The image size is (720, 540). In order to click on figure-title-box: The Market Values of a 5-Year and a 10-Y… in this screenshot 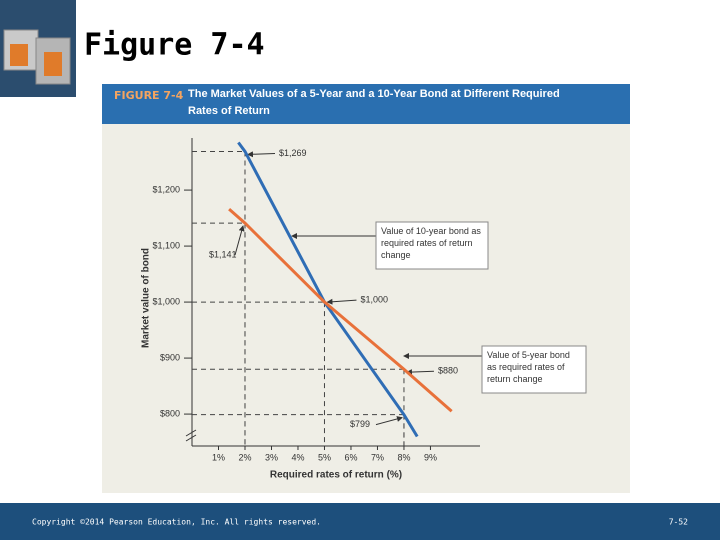, I will do `click(374, 102)`.